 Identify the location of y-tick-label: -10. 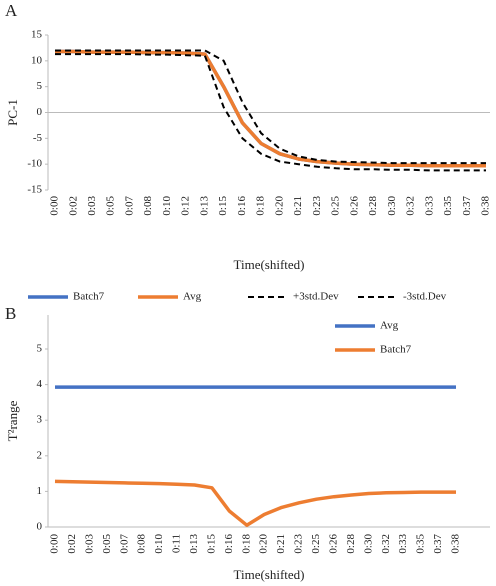
(34, 164).